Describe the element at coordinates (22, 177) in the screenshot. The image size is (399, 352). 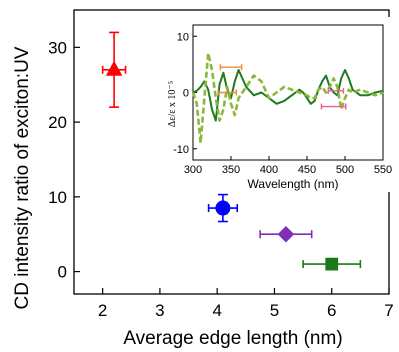
I see `y-axis-title: CD intensity ratio of exciton:UV` at that location.